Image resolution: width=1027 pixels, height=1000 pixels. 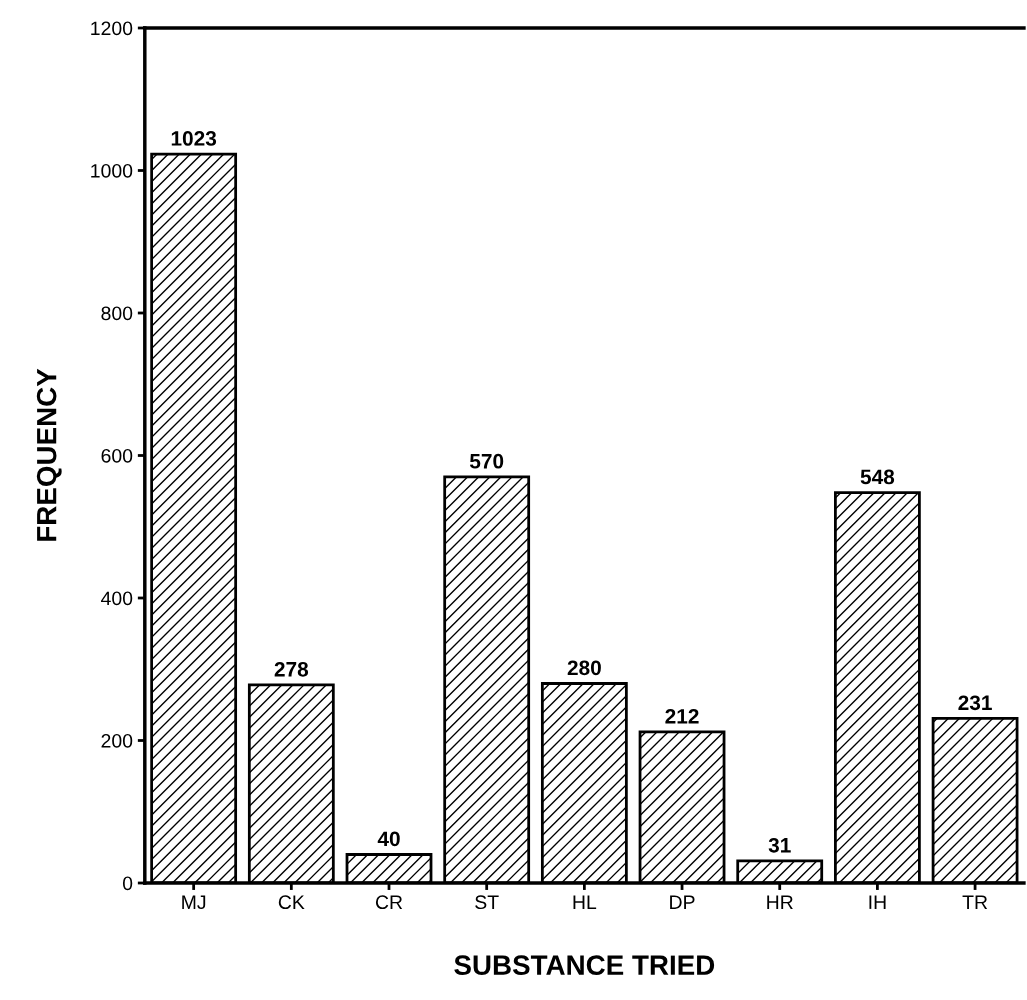 What do you see at coordinates (584, 965) in the screenshot?
I see `x-axis-title: SUBSTANCE TRIED` at bounding box center [584, 965].